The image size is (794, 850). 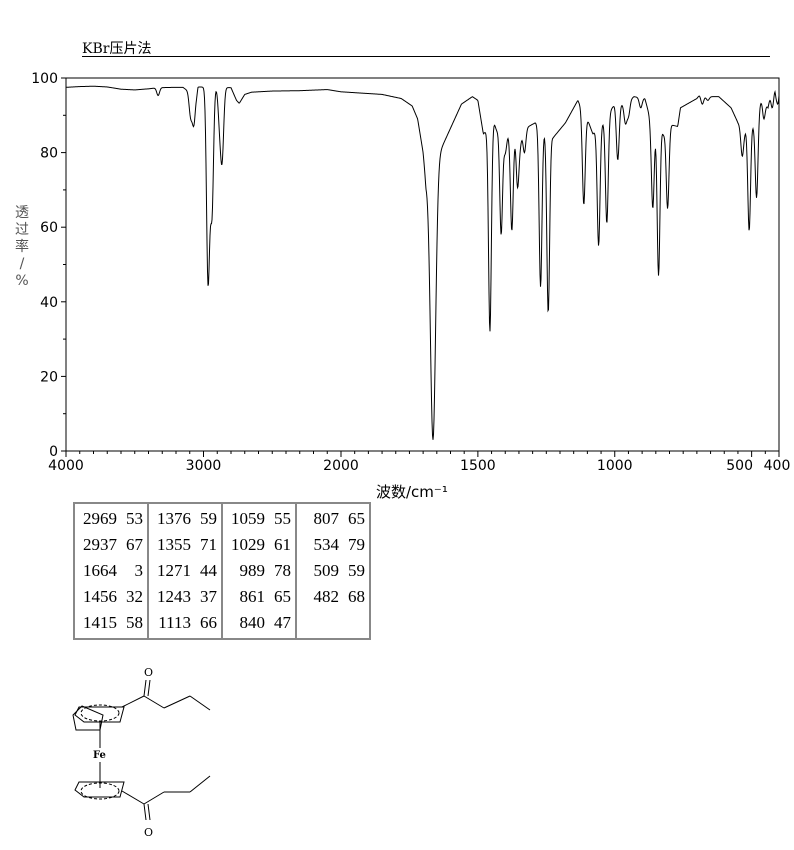 I want to click on peak-transmittance: 78, so click(x=282, y=570).